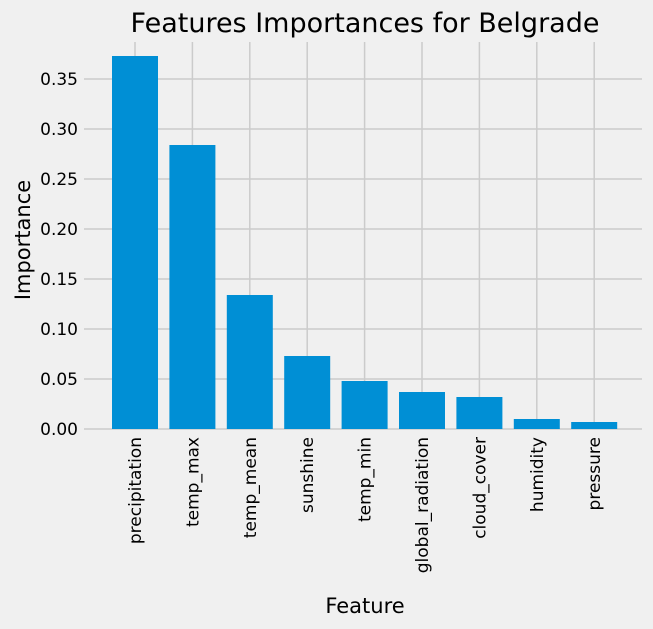  What do you see at coordinates (192, 287) in the screenshot?
I see `bar-temp-max` at bounding box center [192, 287].